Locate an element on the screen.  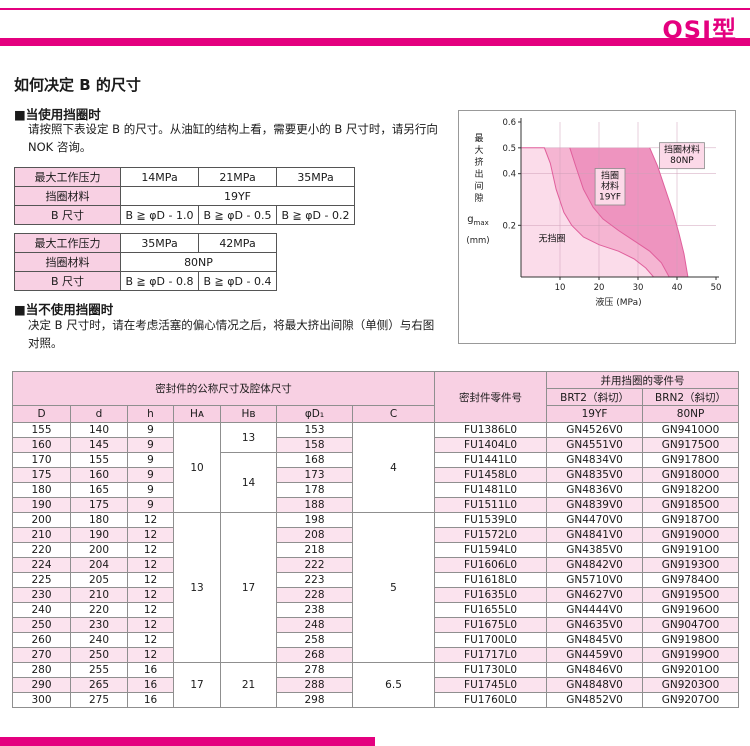
pressure-table-row: B 尺寸 B ≧ φD - 0.8 B ≧ φD - 0.4 is located at coordinates (145, 281).